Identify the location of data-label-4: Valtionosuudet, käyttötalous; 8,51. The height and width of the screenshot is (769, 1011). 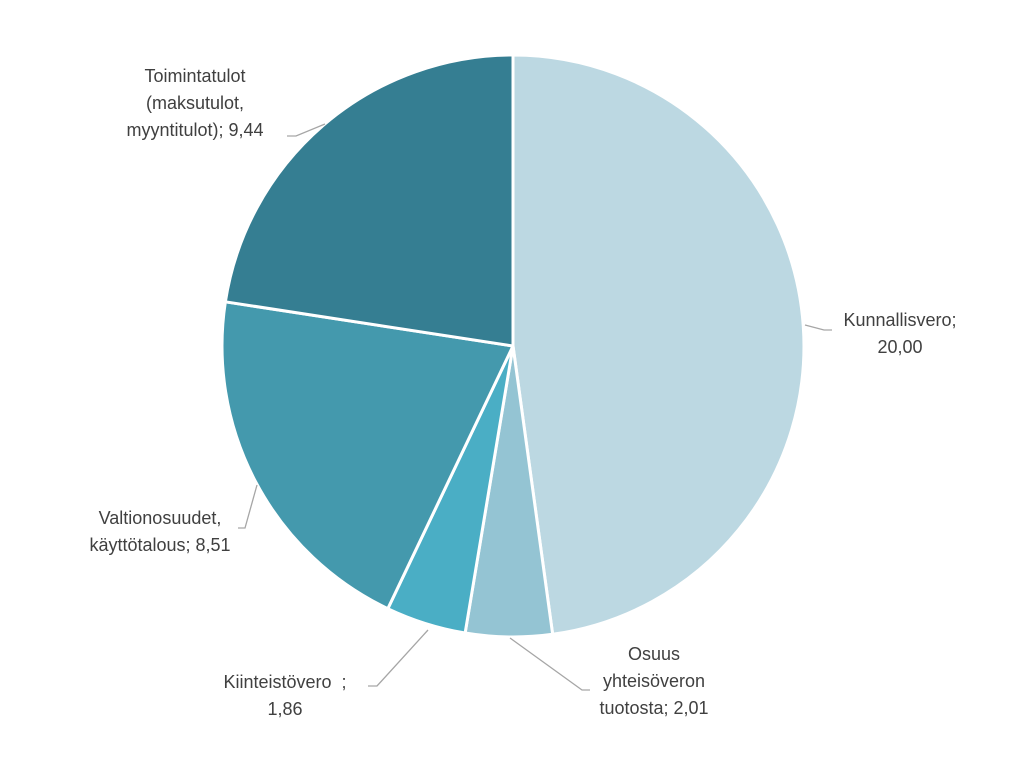
(159, 531).